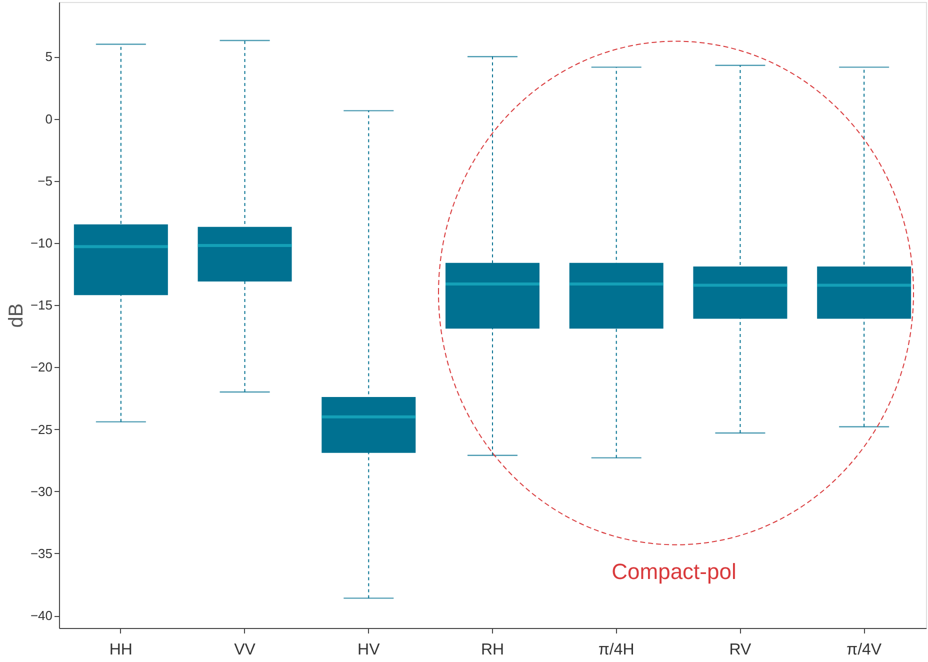  I want to click on y-tick-label: −15, so click(41, 305).